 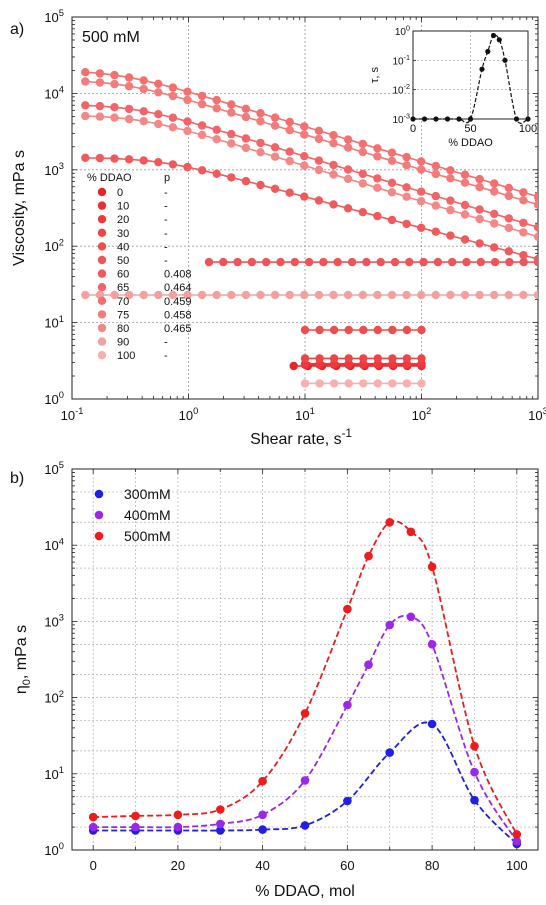 What do you see at coordinates (432, 865) in the screenshot?
I see `x-tick-label-b: 80` at bounding box center [432, 865].